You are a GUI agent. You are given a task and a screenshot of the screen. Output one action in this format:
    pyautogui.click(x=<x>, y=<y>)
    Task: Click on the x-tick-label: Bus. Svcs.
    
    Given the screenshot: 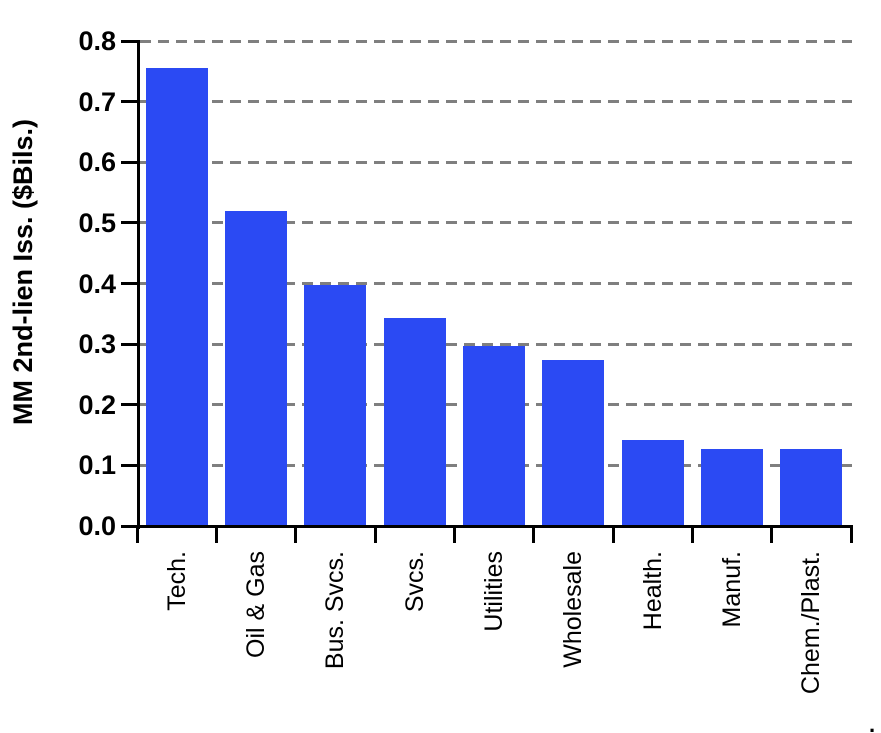 What is the action you would take?
    pyautogui.click(x=335, y=610)
    